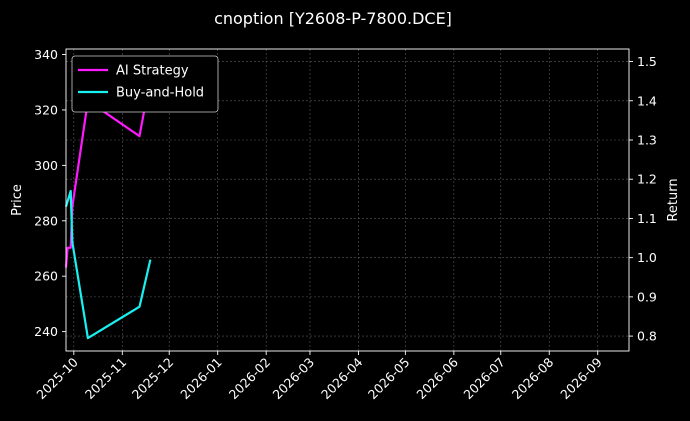 This screenshot has width=690, height=421. I want to click on legend-label: AI Strategy, so click(152, 71).